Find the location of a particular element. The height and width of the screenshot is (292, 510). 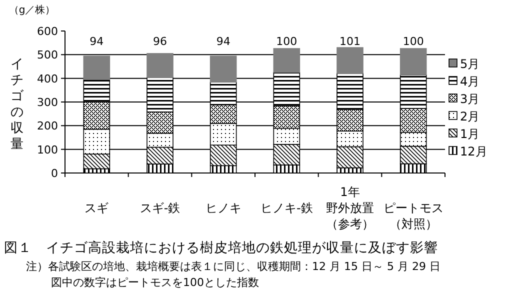

text: （g／株） is located at coordinates (32, 10).